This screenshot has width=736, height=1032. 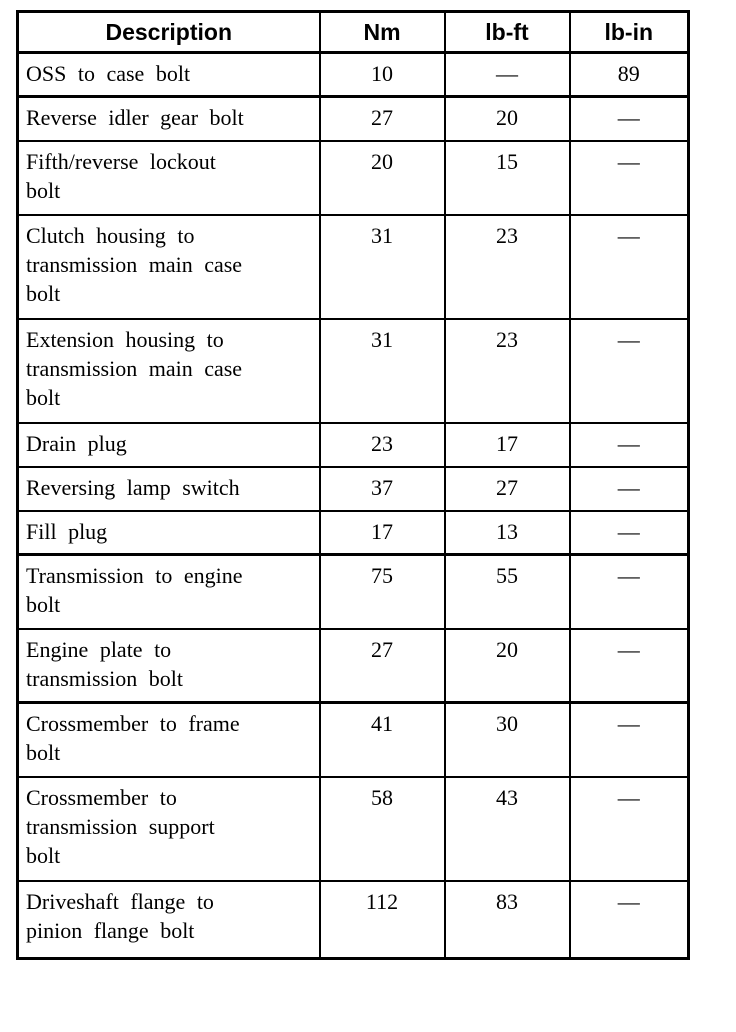 I want to click on description-cell: Transmission to engine bolt, so click(x=168, y=591).